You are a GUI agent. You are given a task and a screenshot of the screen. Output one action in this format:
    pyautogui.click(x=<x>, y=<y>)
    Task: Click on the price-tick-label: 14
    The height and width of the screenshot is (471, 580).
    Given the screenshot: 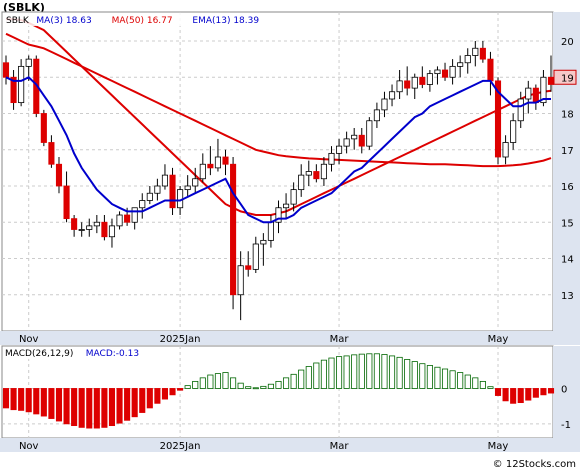 What is the action you would take?
    pyautogui.click(x=567, y=260)
    